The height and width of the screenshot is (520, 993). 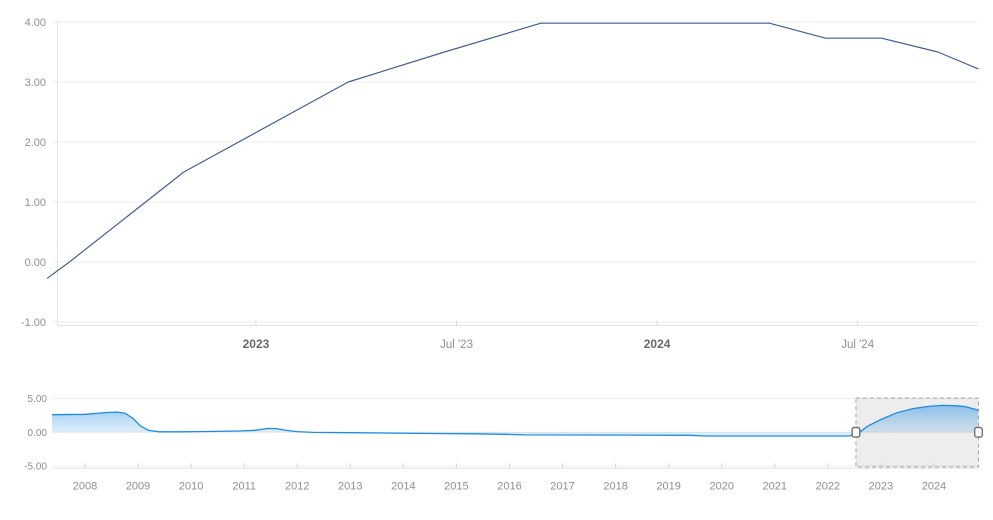 What do you see at coordinates (615, 487) in the screenshot?
I see `nav-year-label: 2018` at bounding box center [615, 487].